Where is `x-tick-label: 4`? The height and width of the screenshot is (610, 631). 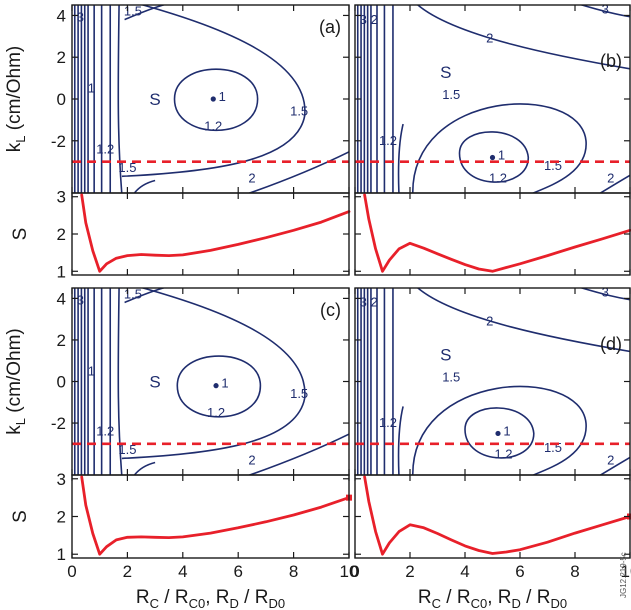
x-tick-label: 4 is located at coordinates (182, 571).